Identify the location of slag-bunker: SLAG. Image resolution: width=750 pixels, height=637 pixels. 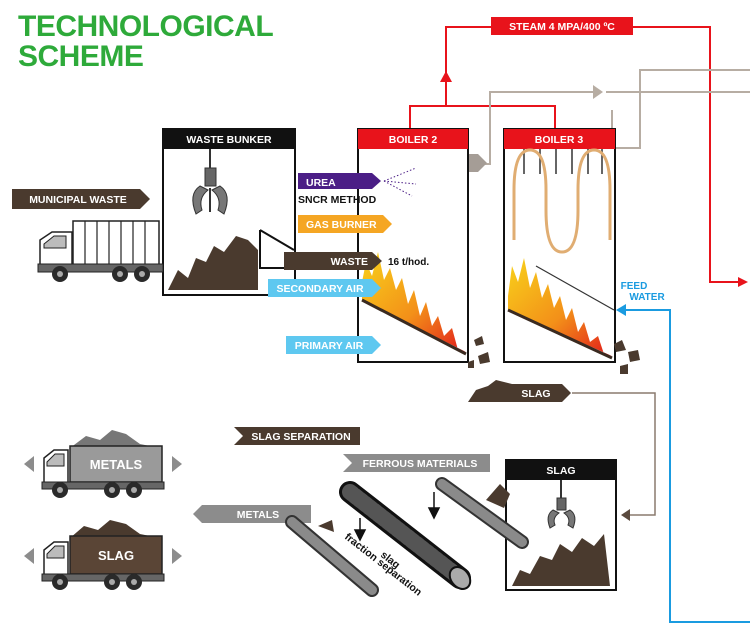
(561, 525).